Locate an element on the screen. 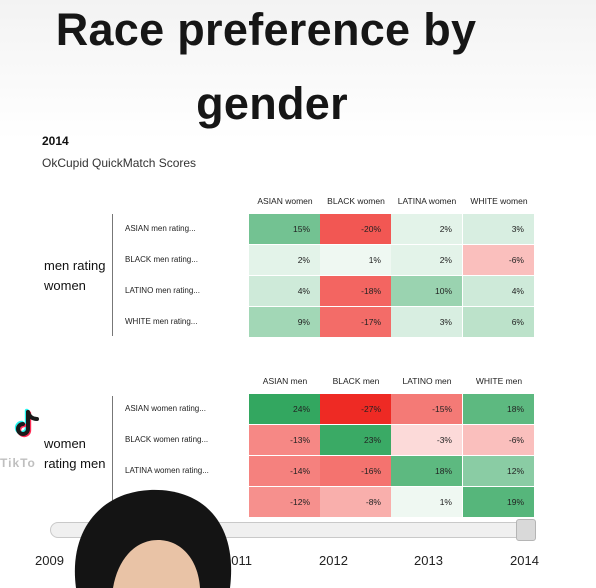 This screenshot has width=596, height=588. tiktok-watermark-text: TikTo is located at coordinates (18, 463).